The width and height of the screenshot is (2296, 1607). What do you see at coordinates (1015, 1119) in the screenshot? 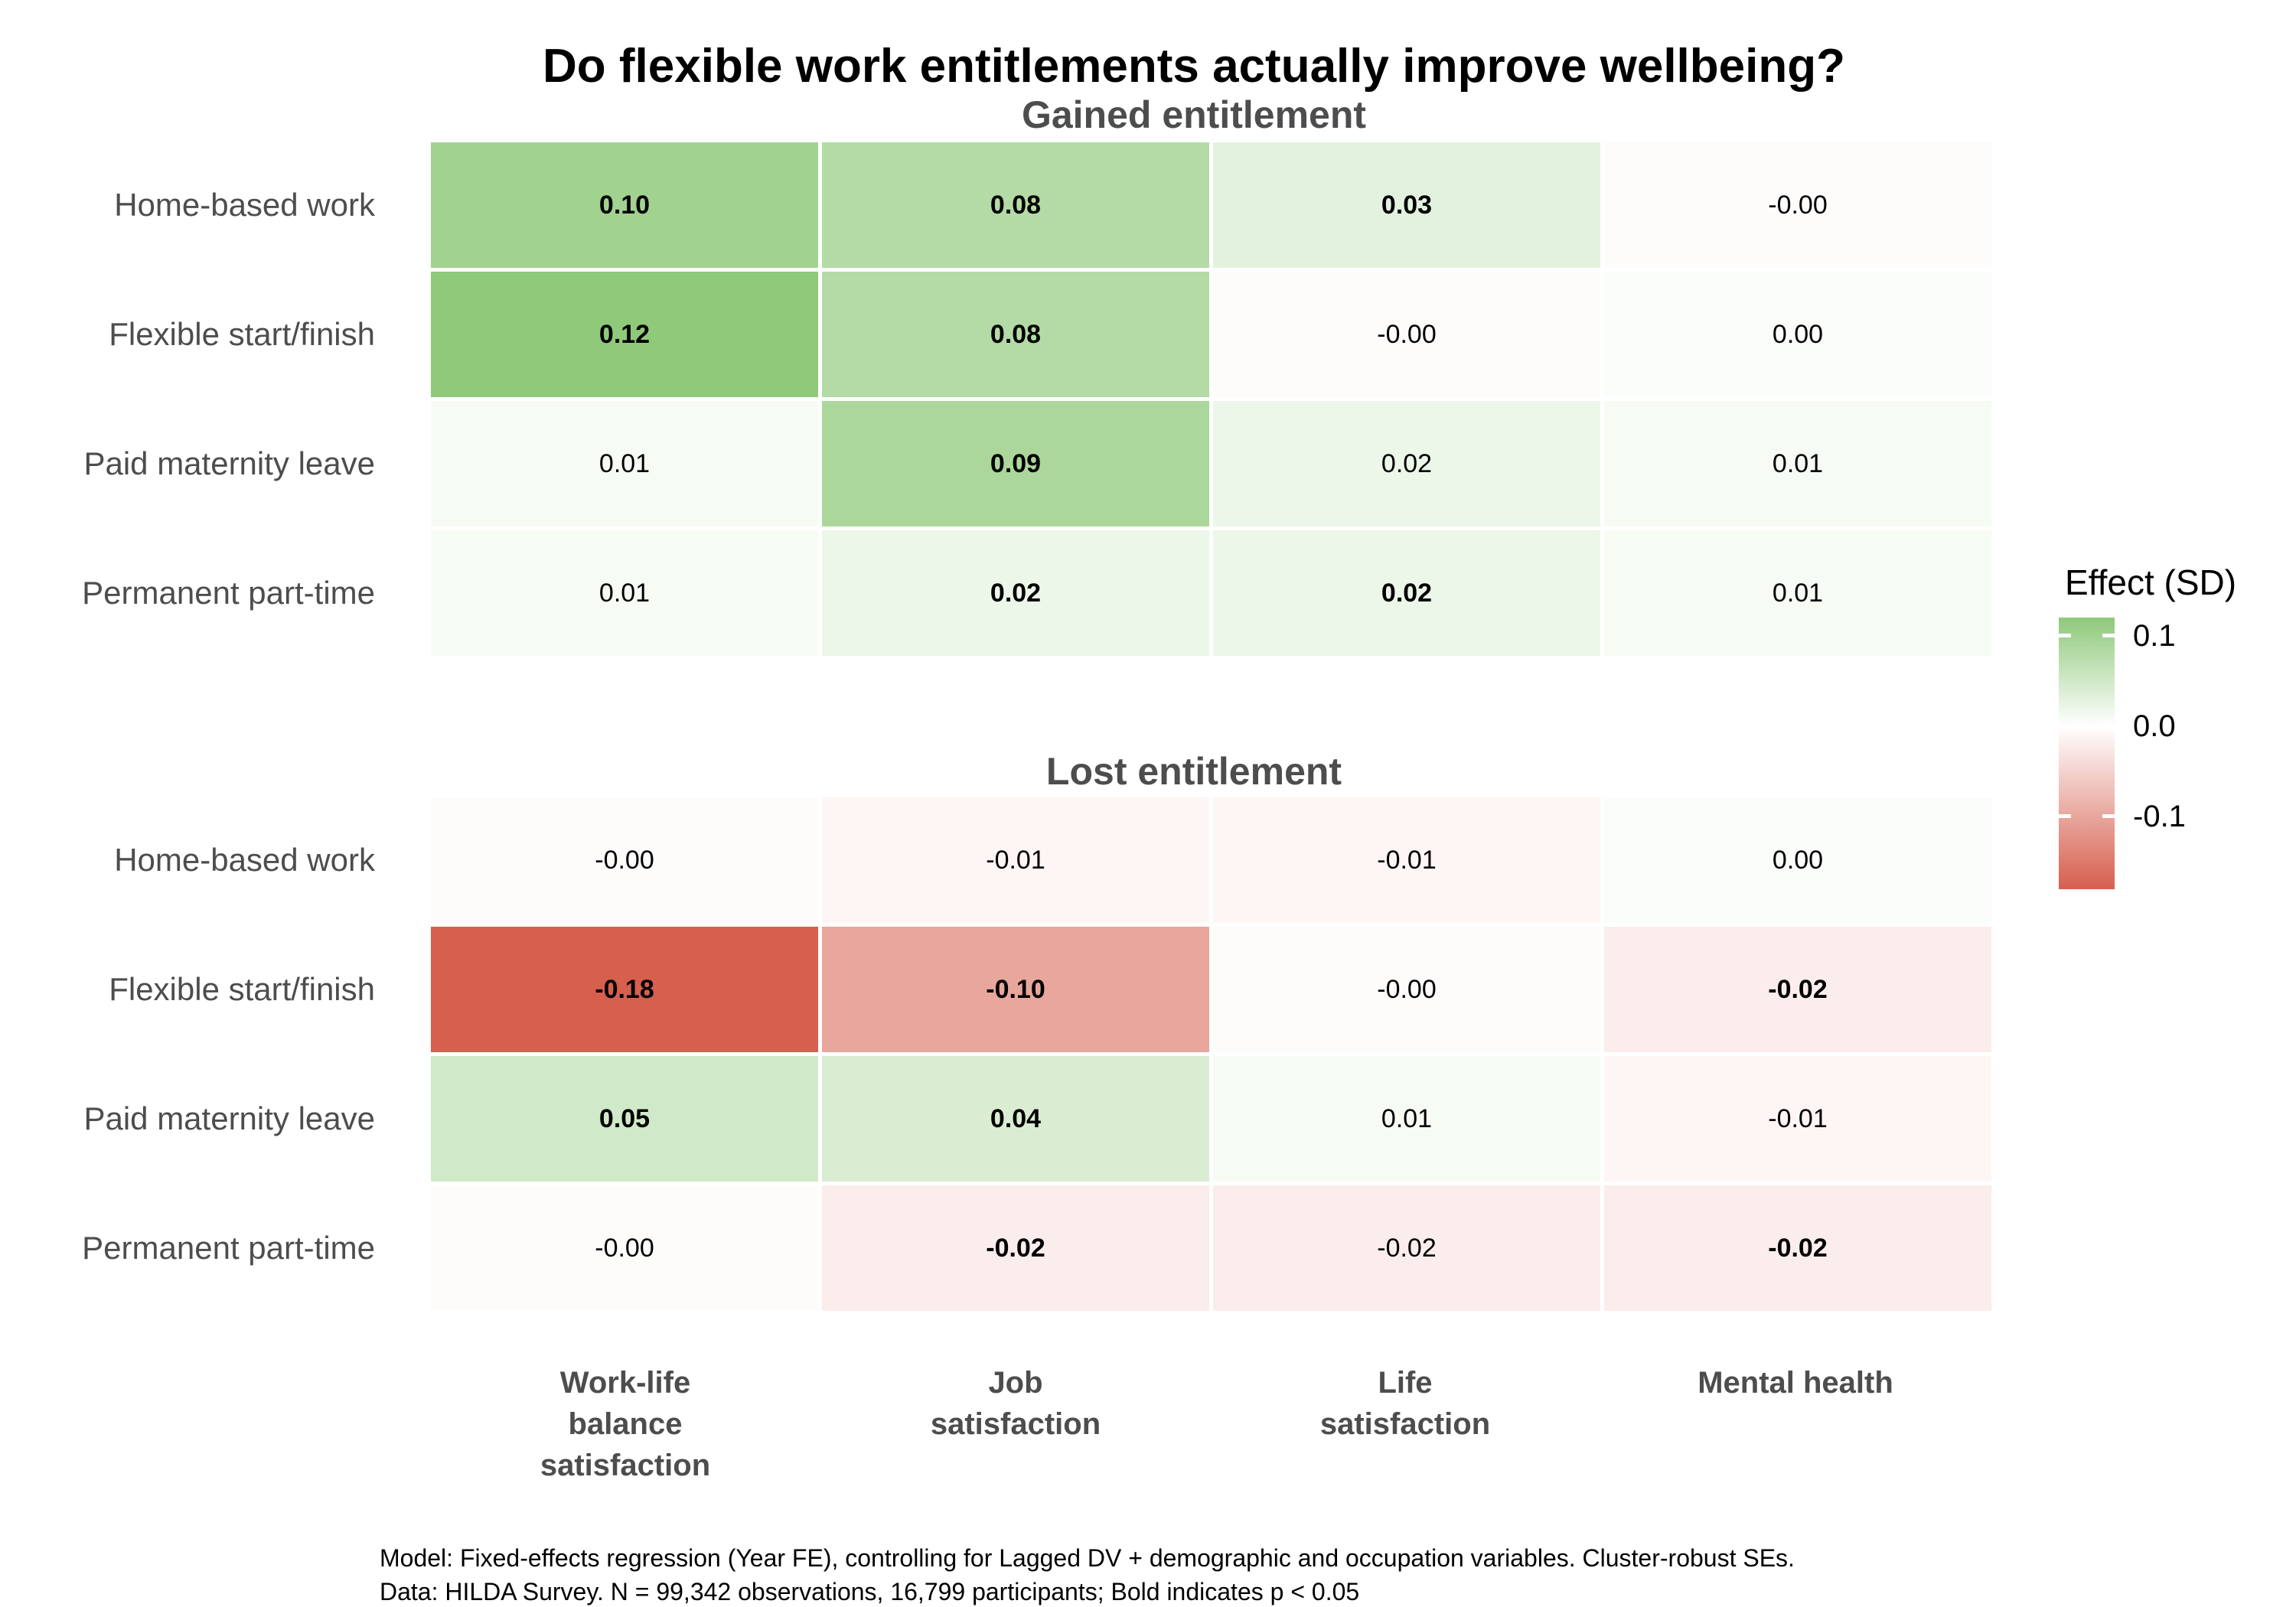
I see `heatmap-cell: 0.04` at bounding box center [1015, 1119].